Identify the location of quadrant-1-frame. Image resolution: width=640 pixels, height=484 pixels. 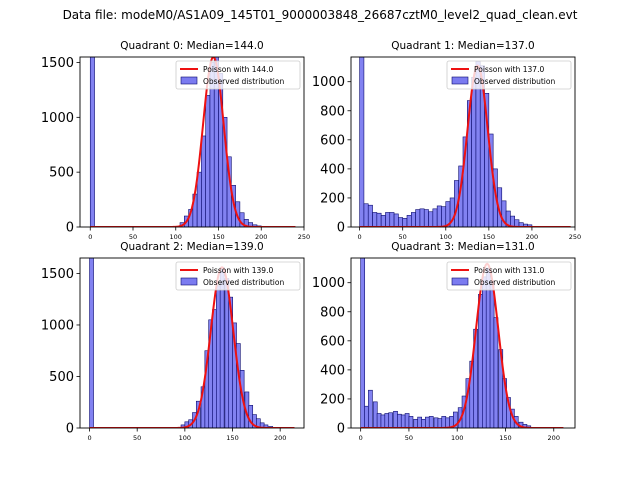
(463, 142).